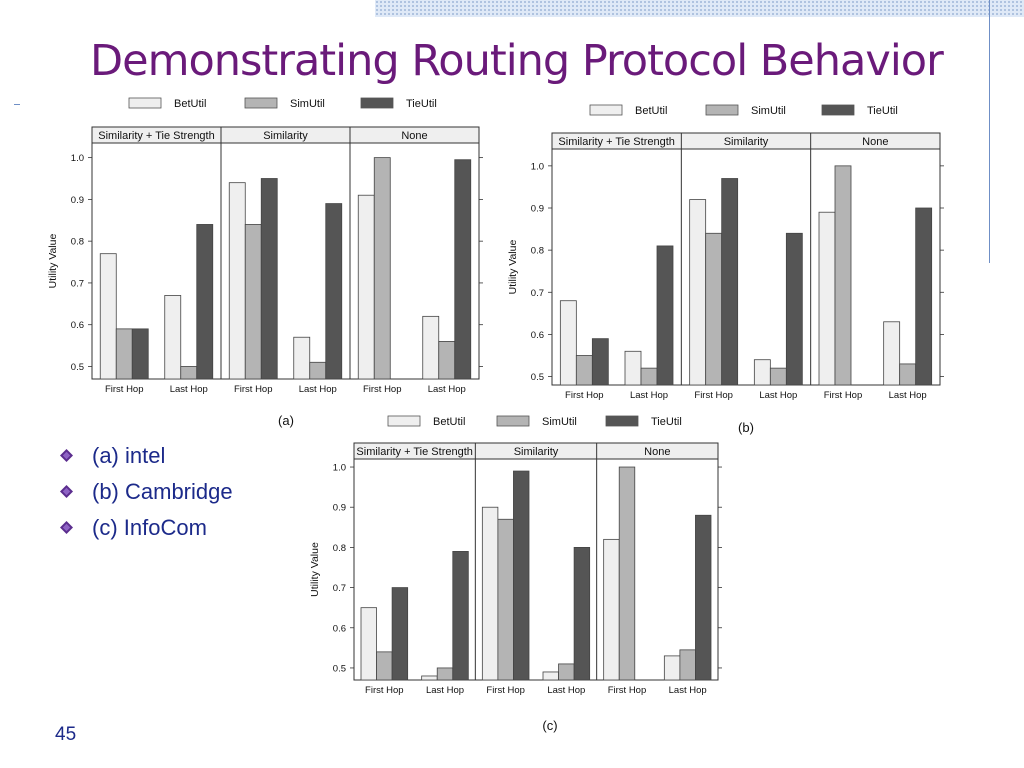  I want to click on slide-title: Demonstrating Routing Protocol Behavior, so click(517, 61).